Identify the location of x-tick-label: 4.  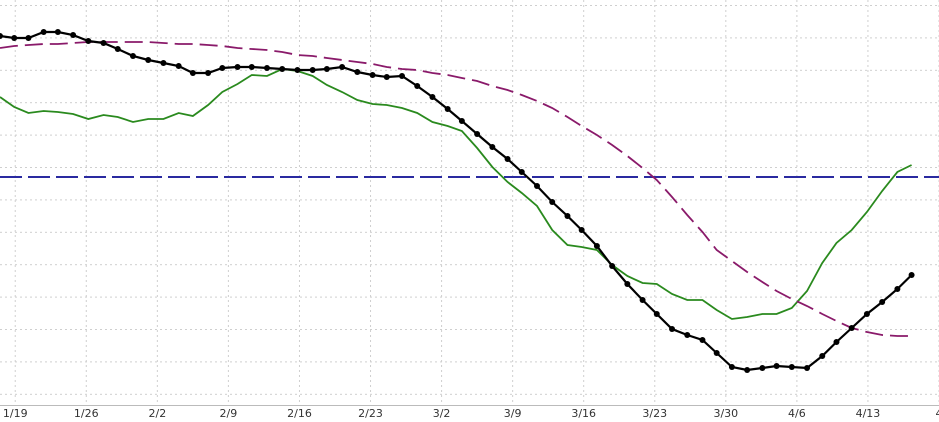
(937, 413).